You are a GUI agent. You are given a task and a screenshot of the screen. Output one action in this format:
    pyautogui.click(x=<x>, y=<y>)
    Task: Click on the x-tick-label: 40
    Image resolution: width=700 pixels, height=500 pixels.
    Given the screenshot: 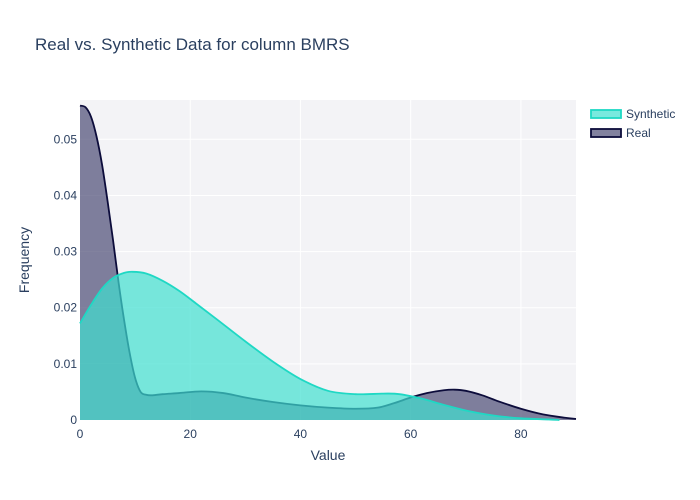 What is the action you would take?
    pyautogui.click(x=301, y=434)
    